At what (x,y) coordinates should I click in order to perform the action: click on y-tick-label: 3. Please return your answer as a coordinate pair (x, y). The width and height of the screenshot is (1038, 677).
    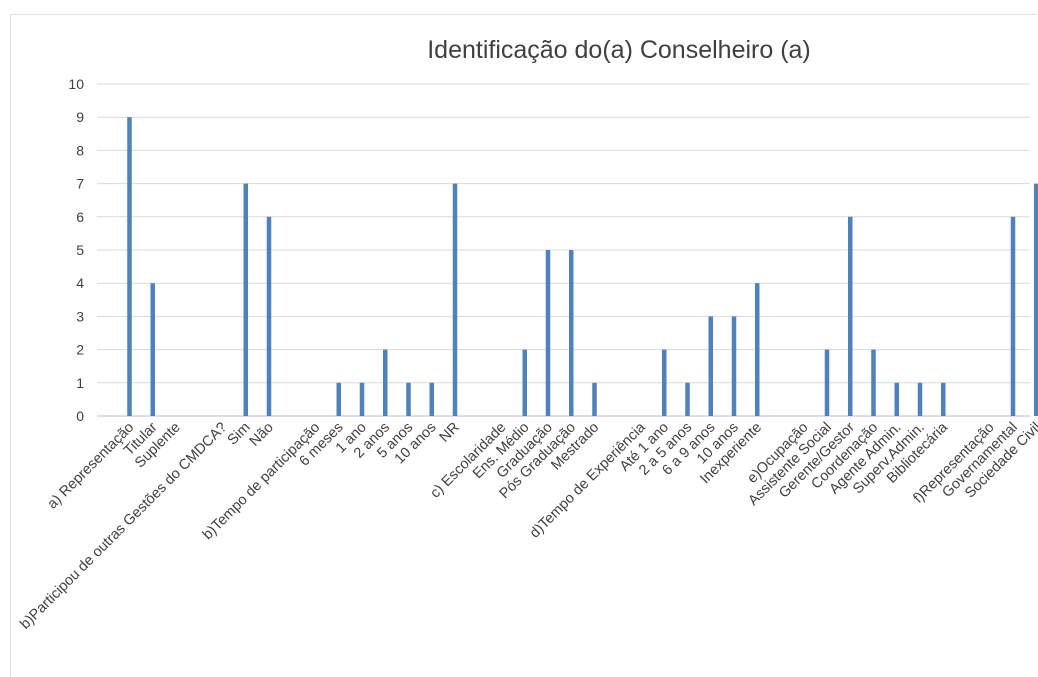
    Looking at the image, I should click on (80, 316).